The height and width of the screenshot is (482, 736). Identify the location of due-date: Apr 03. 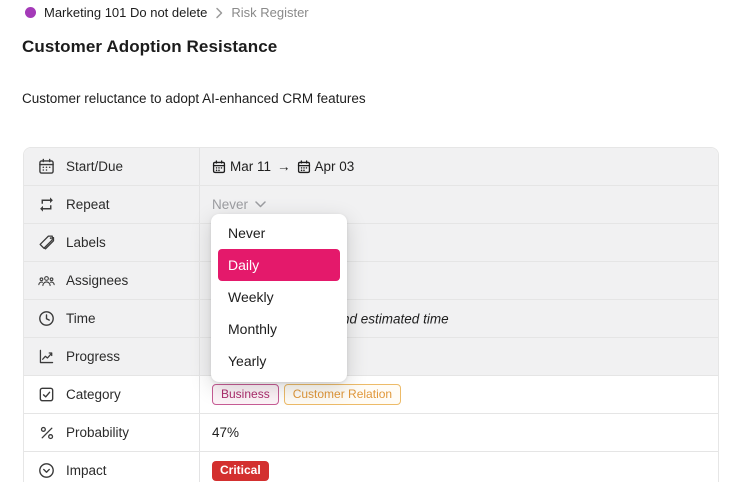
(326, 166).